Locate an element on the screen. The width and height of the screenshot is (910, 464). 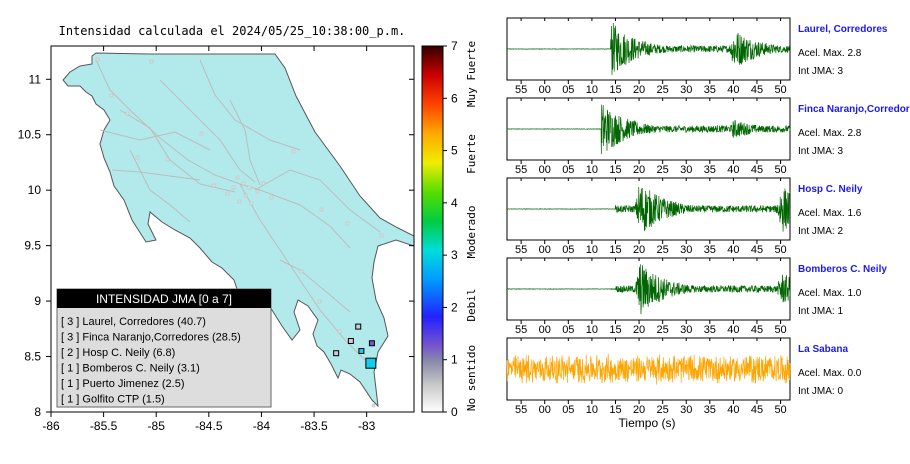
cb-label-debil: Debil is located at coordinates (471, 304).